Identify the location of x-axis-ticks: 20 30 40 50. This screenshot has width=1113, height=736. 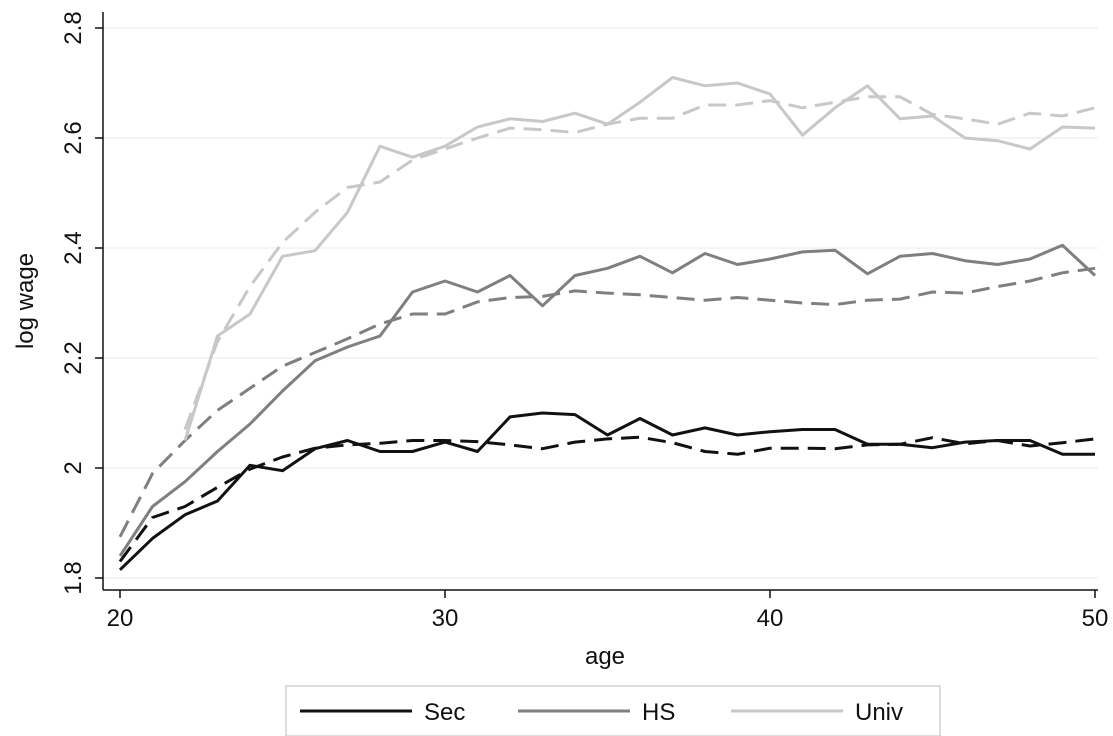
(608, 611).